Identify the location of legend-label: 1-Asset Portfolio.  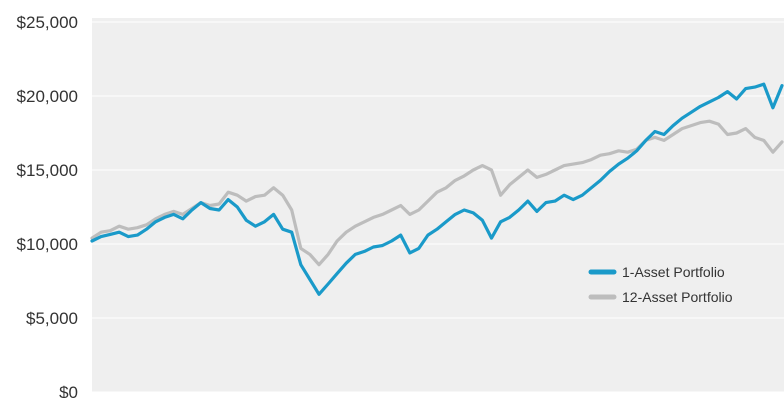
(673, 272).